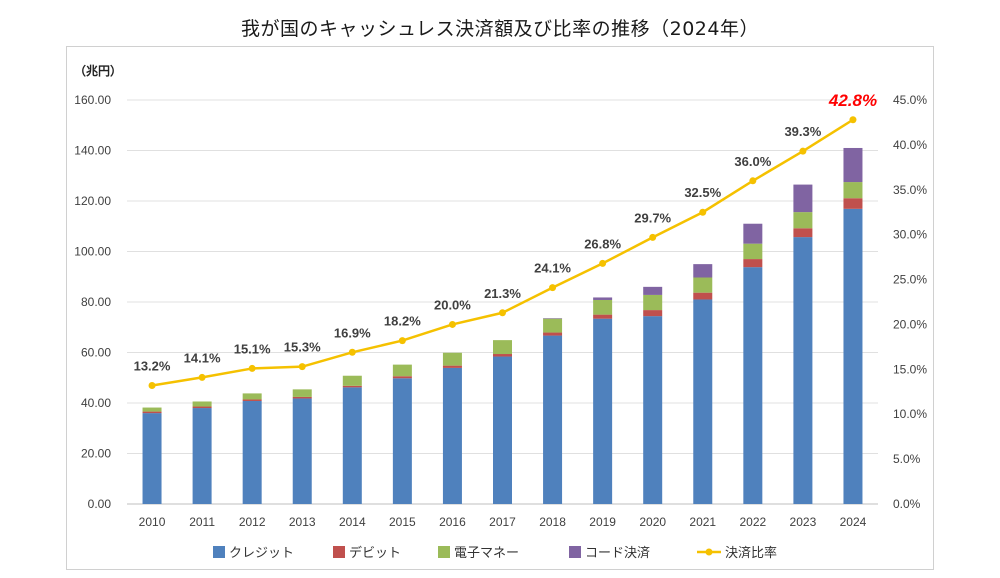 Image resolution: width=1000 pixels, height=578 pixels. Describe the element at coordinates (252, 348) in the screenshot. I see `ratio-label: 15.1%` at that location.